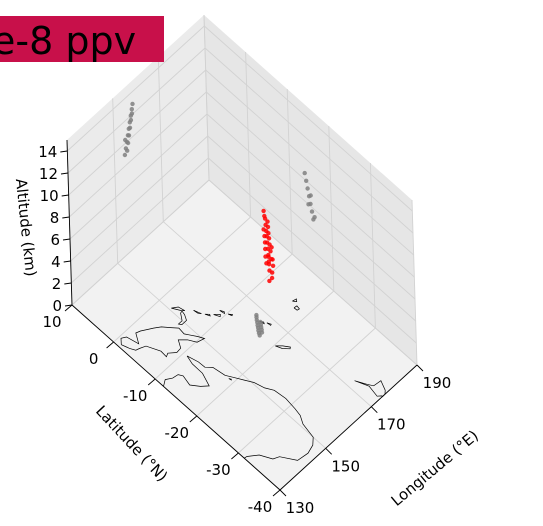 The height and width of the screenshot is (526, 543). What do you see at coordinates (55, 218) in the screenshot?
I see `z-tick-label: 8` at bounding box center [55, 218].